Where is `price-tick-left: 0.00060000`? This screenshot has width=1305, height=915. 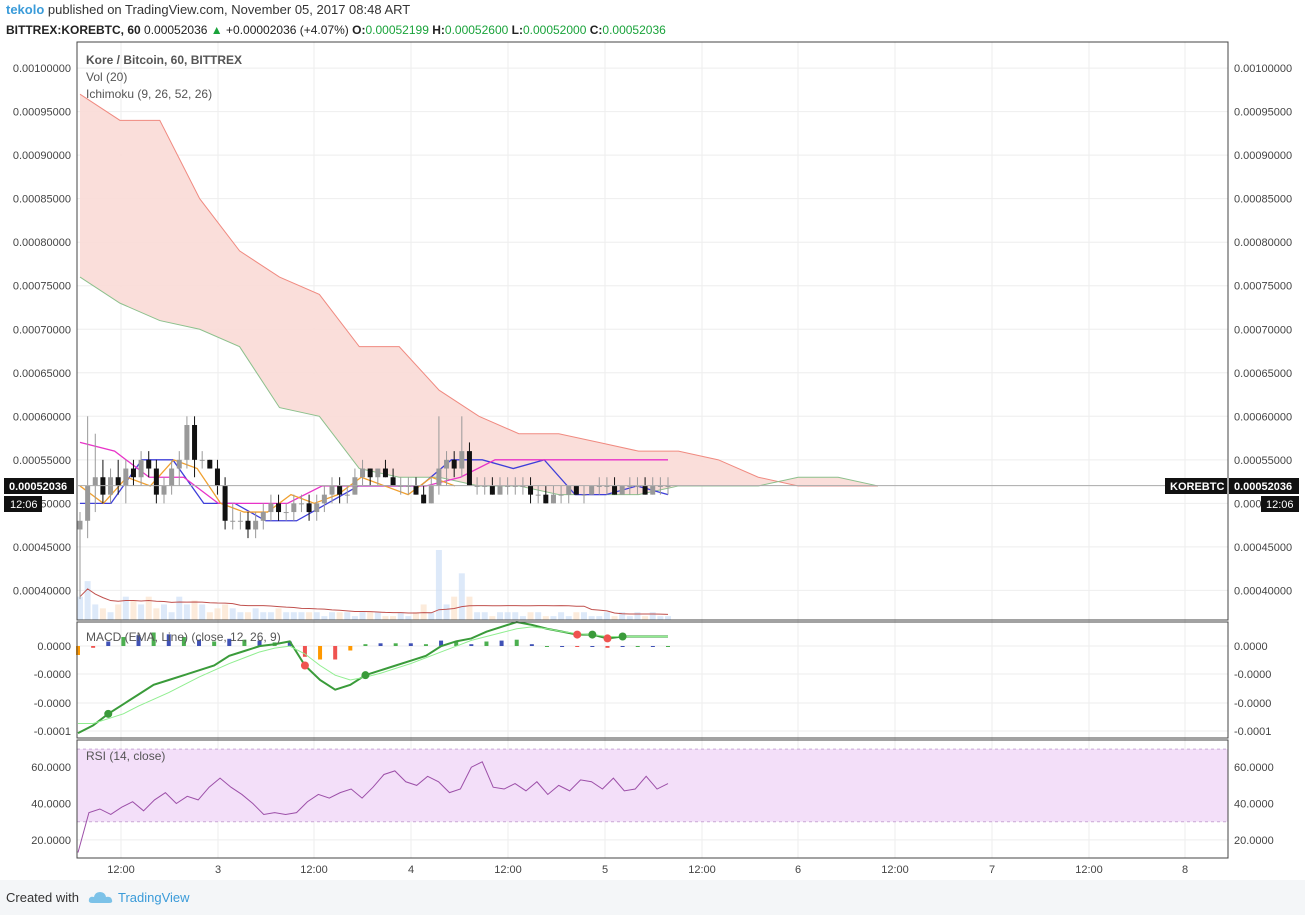
price-tick-left: 0.00060000 is located at coordinates (42, 417).